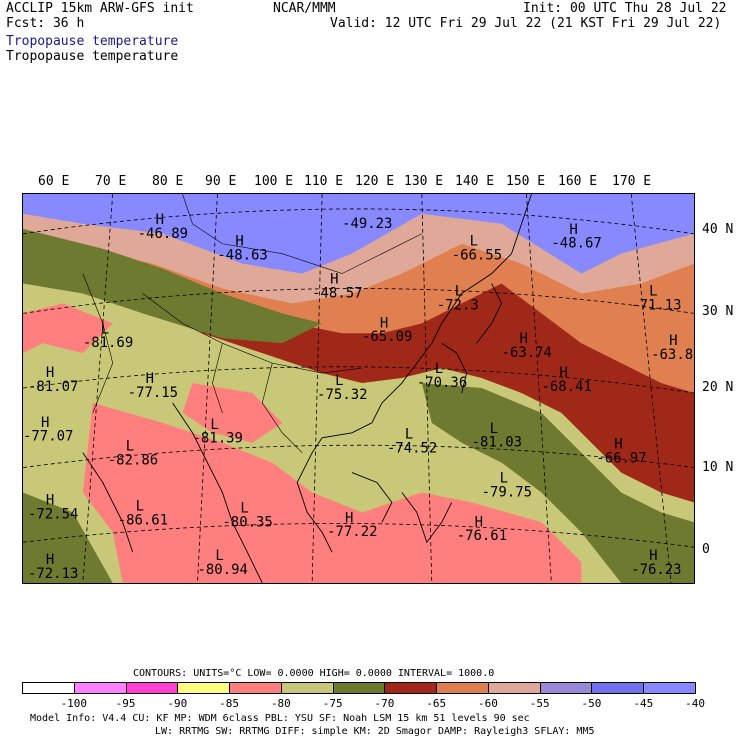 Image resolution: width=740 pixels, height=740 pixels. Describe the element at coordinates (526, 181) in the screenshot. I see `longitude-label: 150 E` at that location.